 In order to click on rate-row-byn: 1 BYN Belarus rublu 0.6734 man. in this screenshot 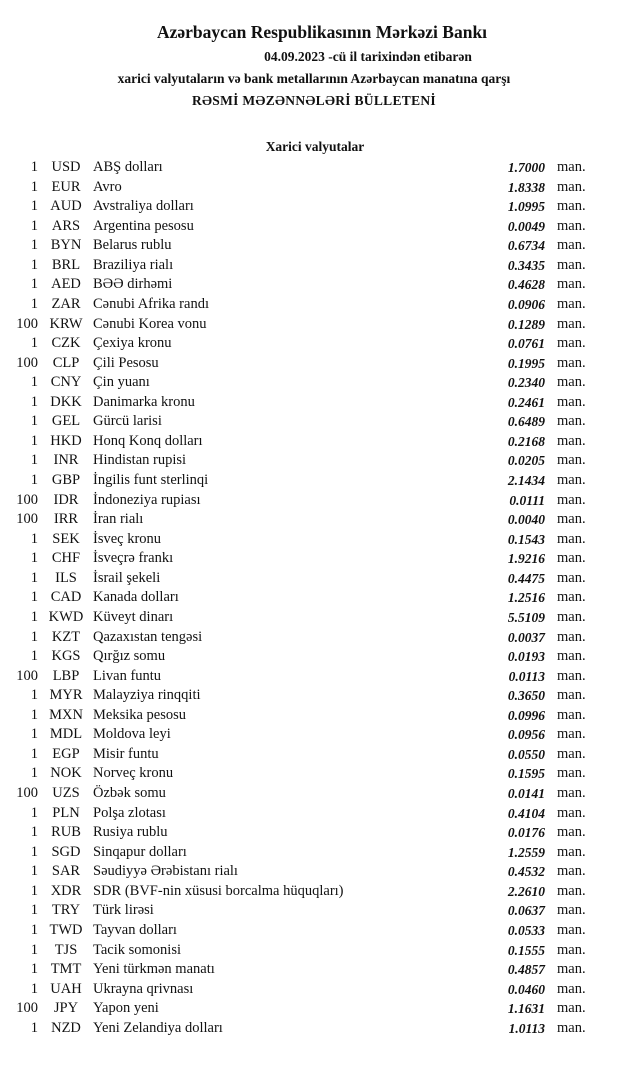, I will do `click(310, 246)`.